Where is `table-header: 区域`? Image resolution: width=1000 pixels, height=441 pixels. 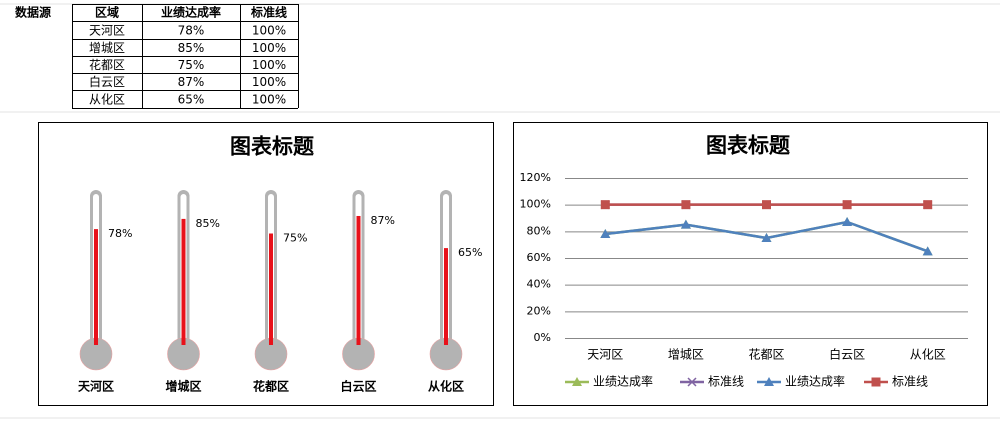
table-header: 区域 is located at coordinates (107, 12).